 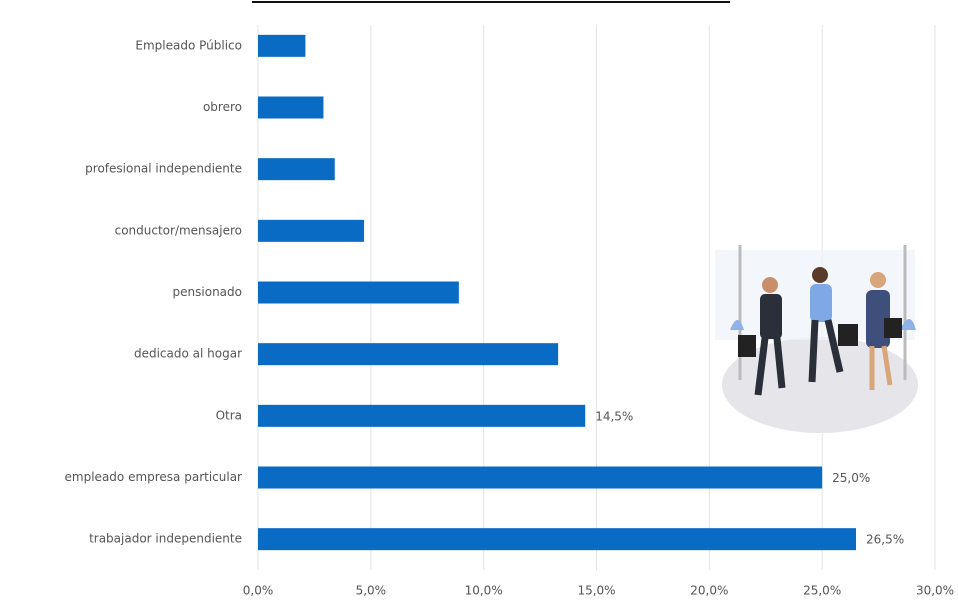 I want to click on y-tick-label: obrero, so click(x=222, y=107).